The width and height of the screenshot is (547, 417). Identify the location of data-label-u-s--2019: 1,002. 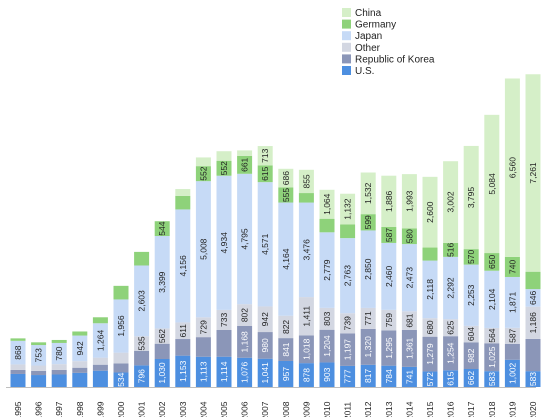
(512, 373).